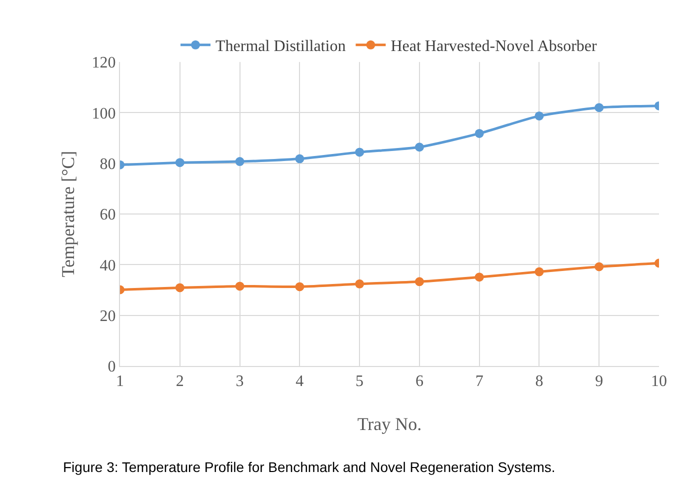  What do you see at coordinates (419, 381) in the screenshot?
I see `x-tick-label: 6` at bounding box center [419, 381].